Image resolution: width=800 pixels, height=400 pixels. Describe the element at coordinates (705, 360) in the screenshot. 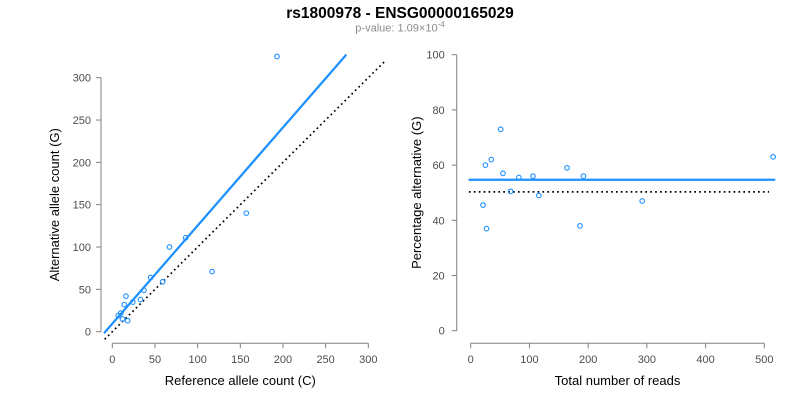

I see `x-tick-label: 400` at that location.